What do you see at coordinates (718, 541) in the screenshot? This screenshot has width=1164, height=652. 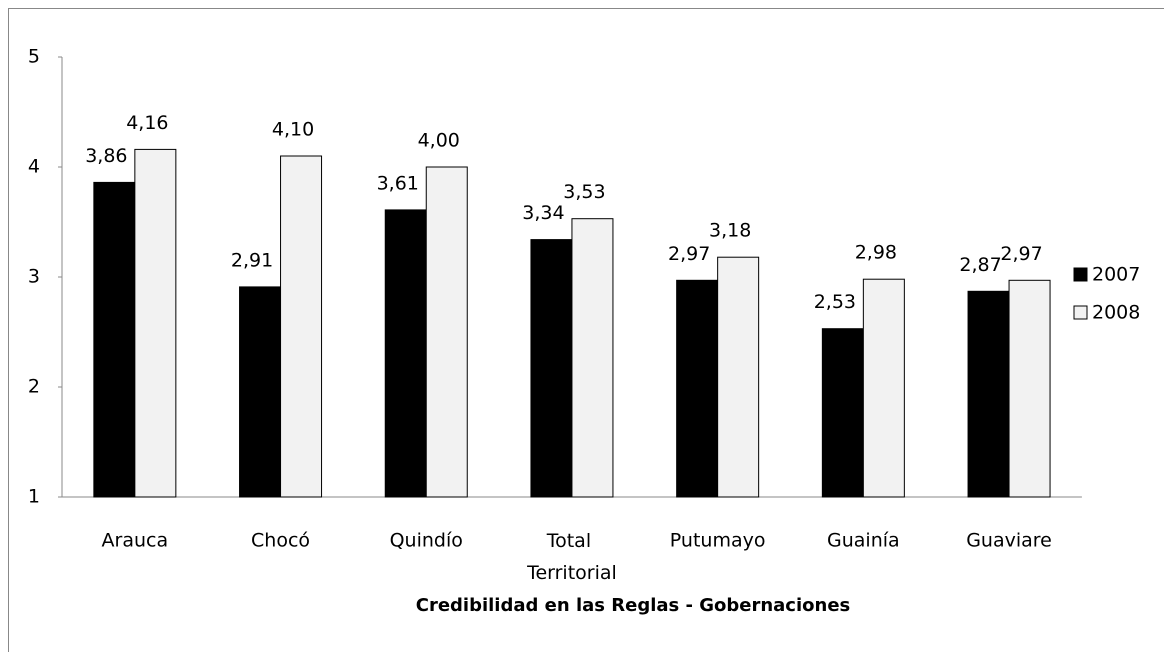 I see `x-tick-label: Putumayo` at bounding box center [718, 541].